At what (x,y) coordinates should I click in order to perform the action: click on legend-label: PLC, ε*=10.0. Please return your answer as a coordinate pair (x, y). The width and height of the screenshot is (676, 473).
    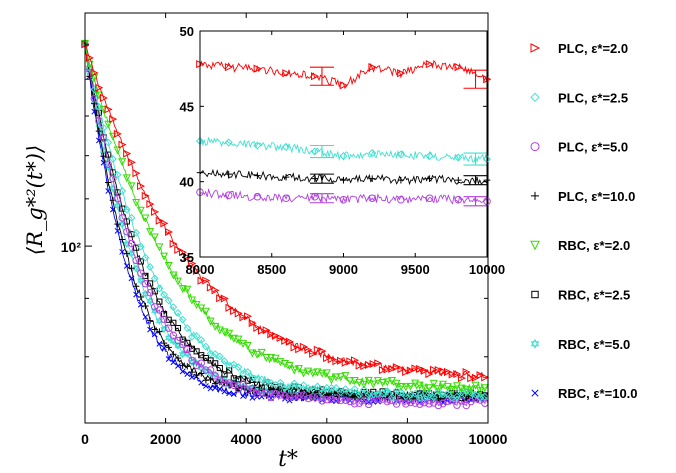
    Looking at the image, I should click on (596, 196).